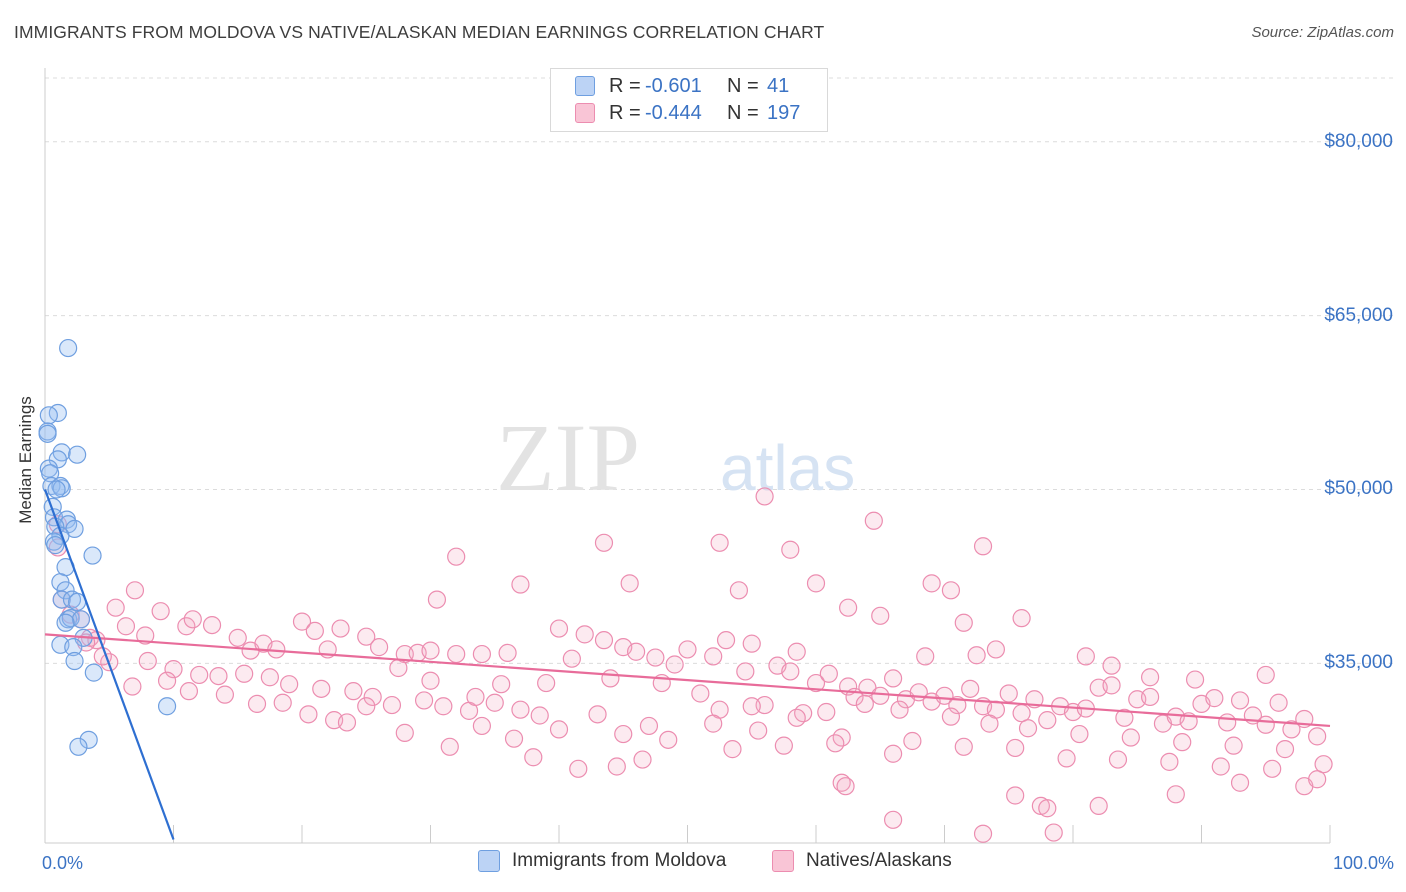 This screenshot has height=892, width=1406. What do you see at coordinates (673, 85) in the screenshot?
I see `r-value: -0.601` at bounding box center [673, 85].